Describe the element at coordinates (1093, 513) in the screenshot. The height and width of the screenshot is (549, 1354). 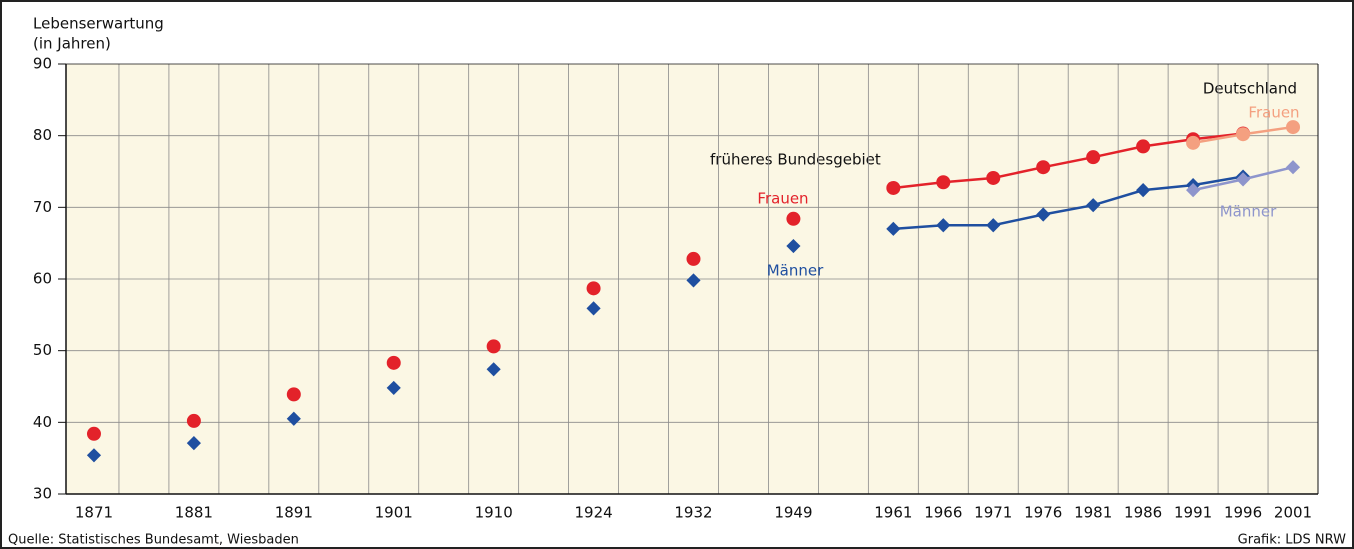
I see `x-tick-label: 1981` at that location.